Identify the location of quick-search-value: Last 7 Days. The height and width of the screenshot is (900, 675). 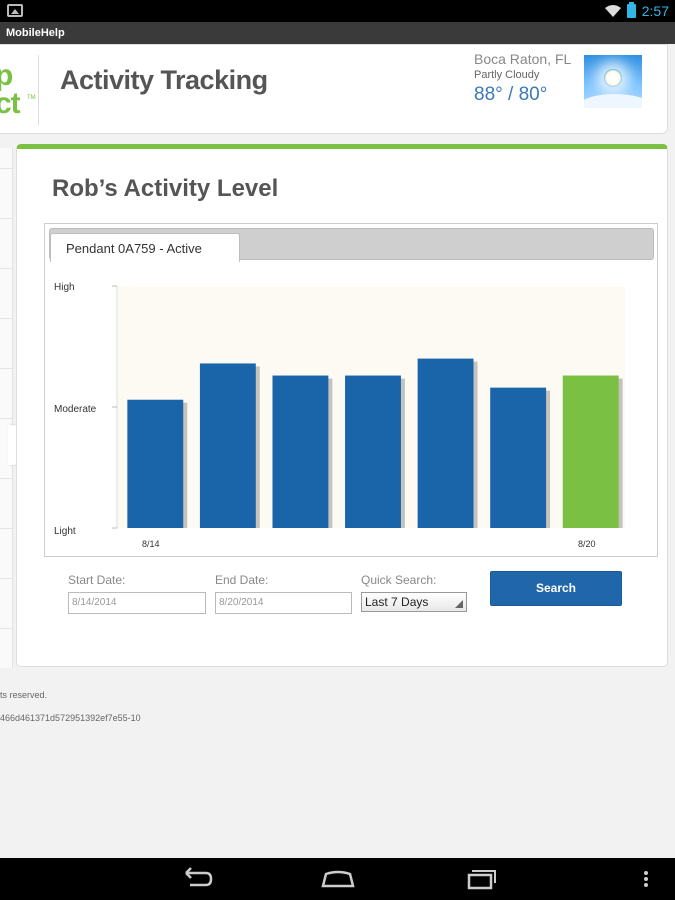
(397, 602).